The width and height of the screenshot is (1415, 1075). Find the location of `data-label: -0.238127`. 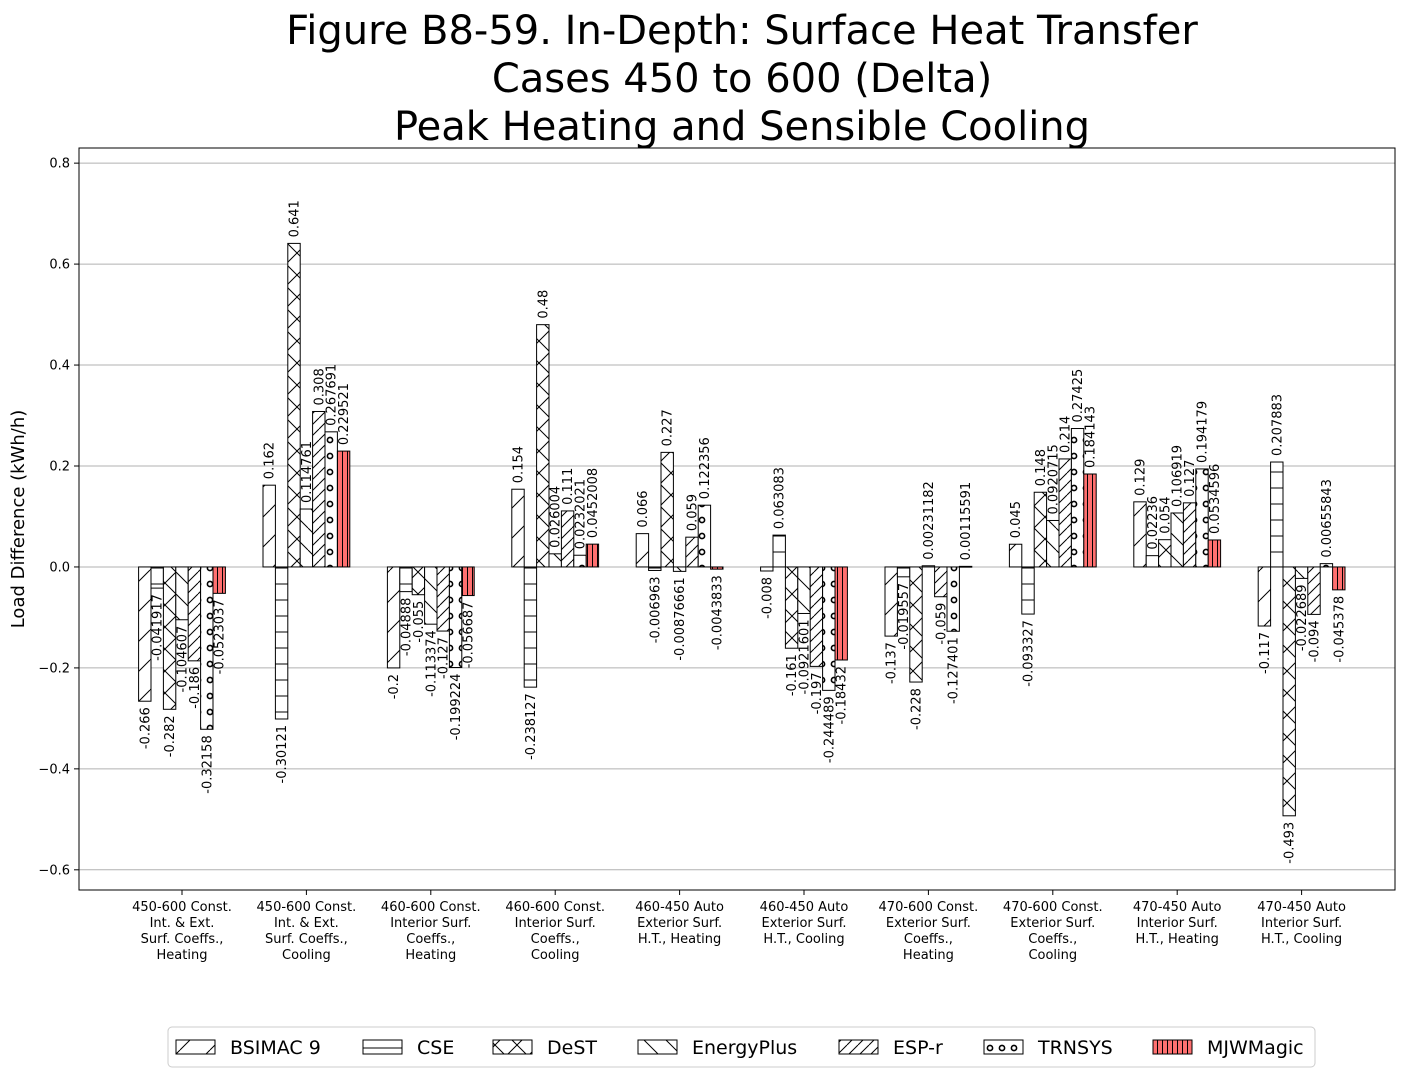

data-label: -0.238127 is located at coordinates (531, 726).